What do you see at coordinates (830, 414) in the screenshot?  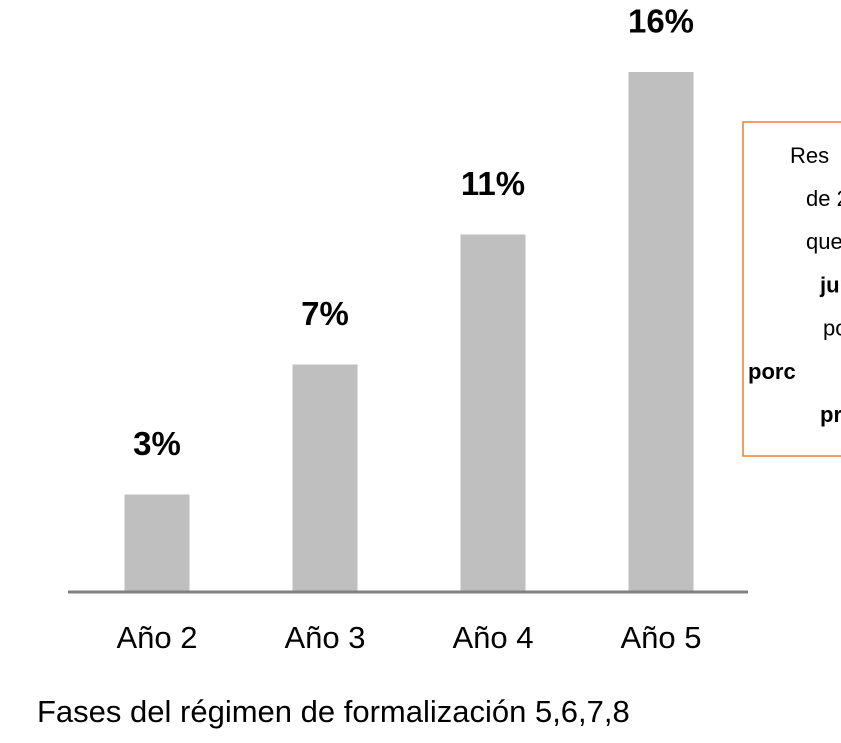 I see `annotation-line: pr` at bounding box center [830, 414].